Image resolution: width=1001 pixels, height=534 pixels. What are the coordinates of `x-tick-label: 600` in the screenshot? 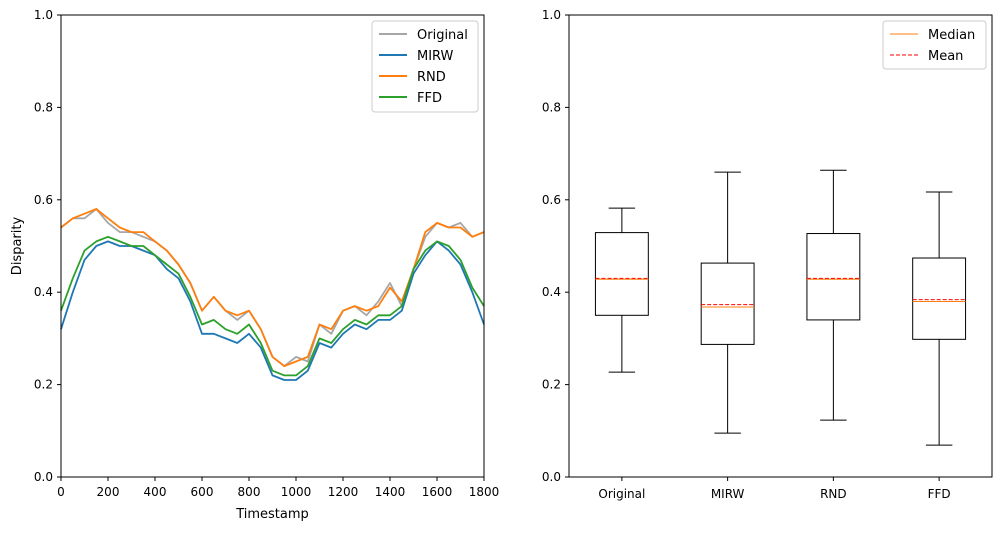 It's located at (202, 492).